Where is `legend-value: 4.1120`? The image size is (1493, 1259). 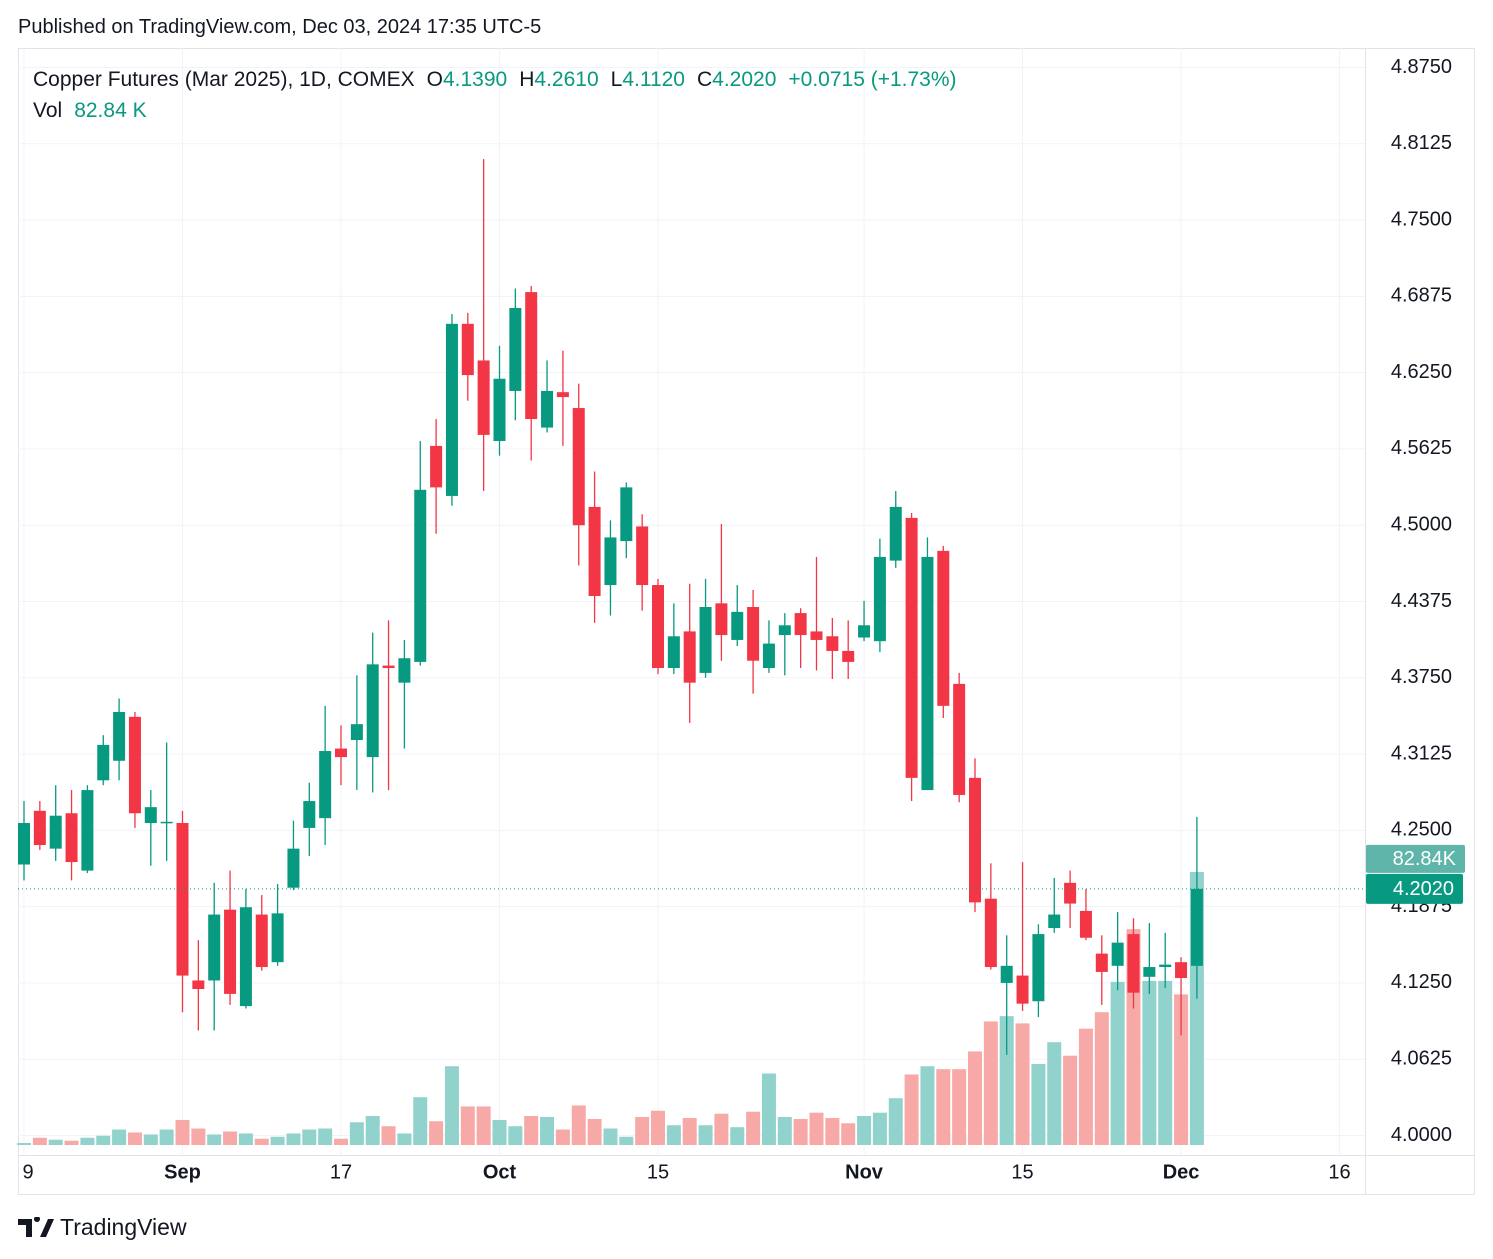 legend-value: 4.1120 is located at coordinates (653, 79).